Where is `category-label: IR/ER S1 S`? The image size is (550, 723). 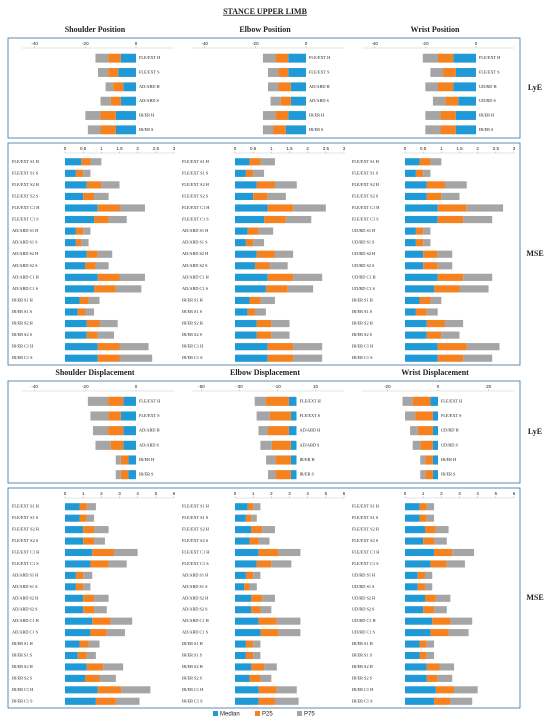 category-label: IR/ER S1 S is located at coordinates (22, 654).